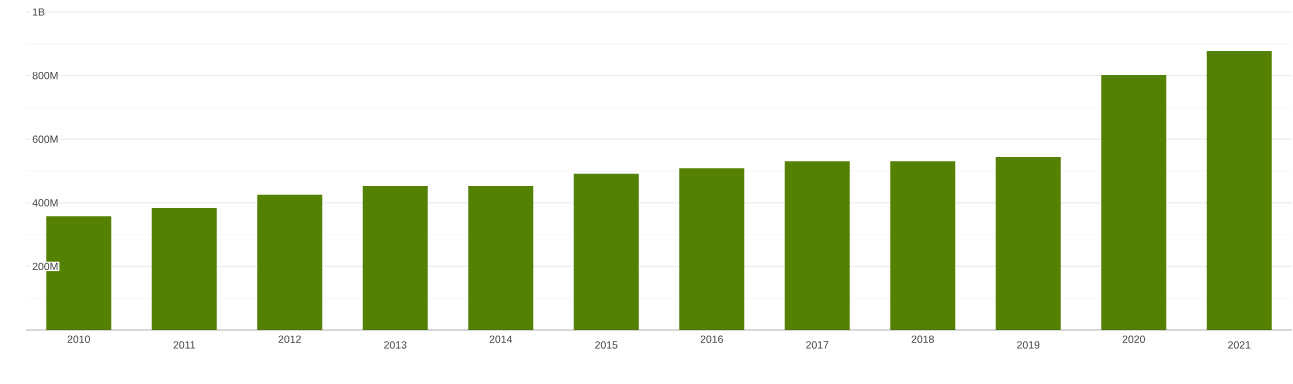 This screenshot has width=1293, height=384. I want to click on x-tick-label: 2012, so click(289, 339).